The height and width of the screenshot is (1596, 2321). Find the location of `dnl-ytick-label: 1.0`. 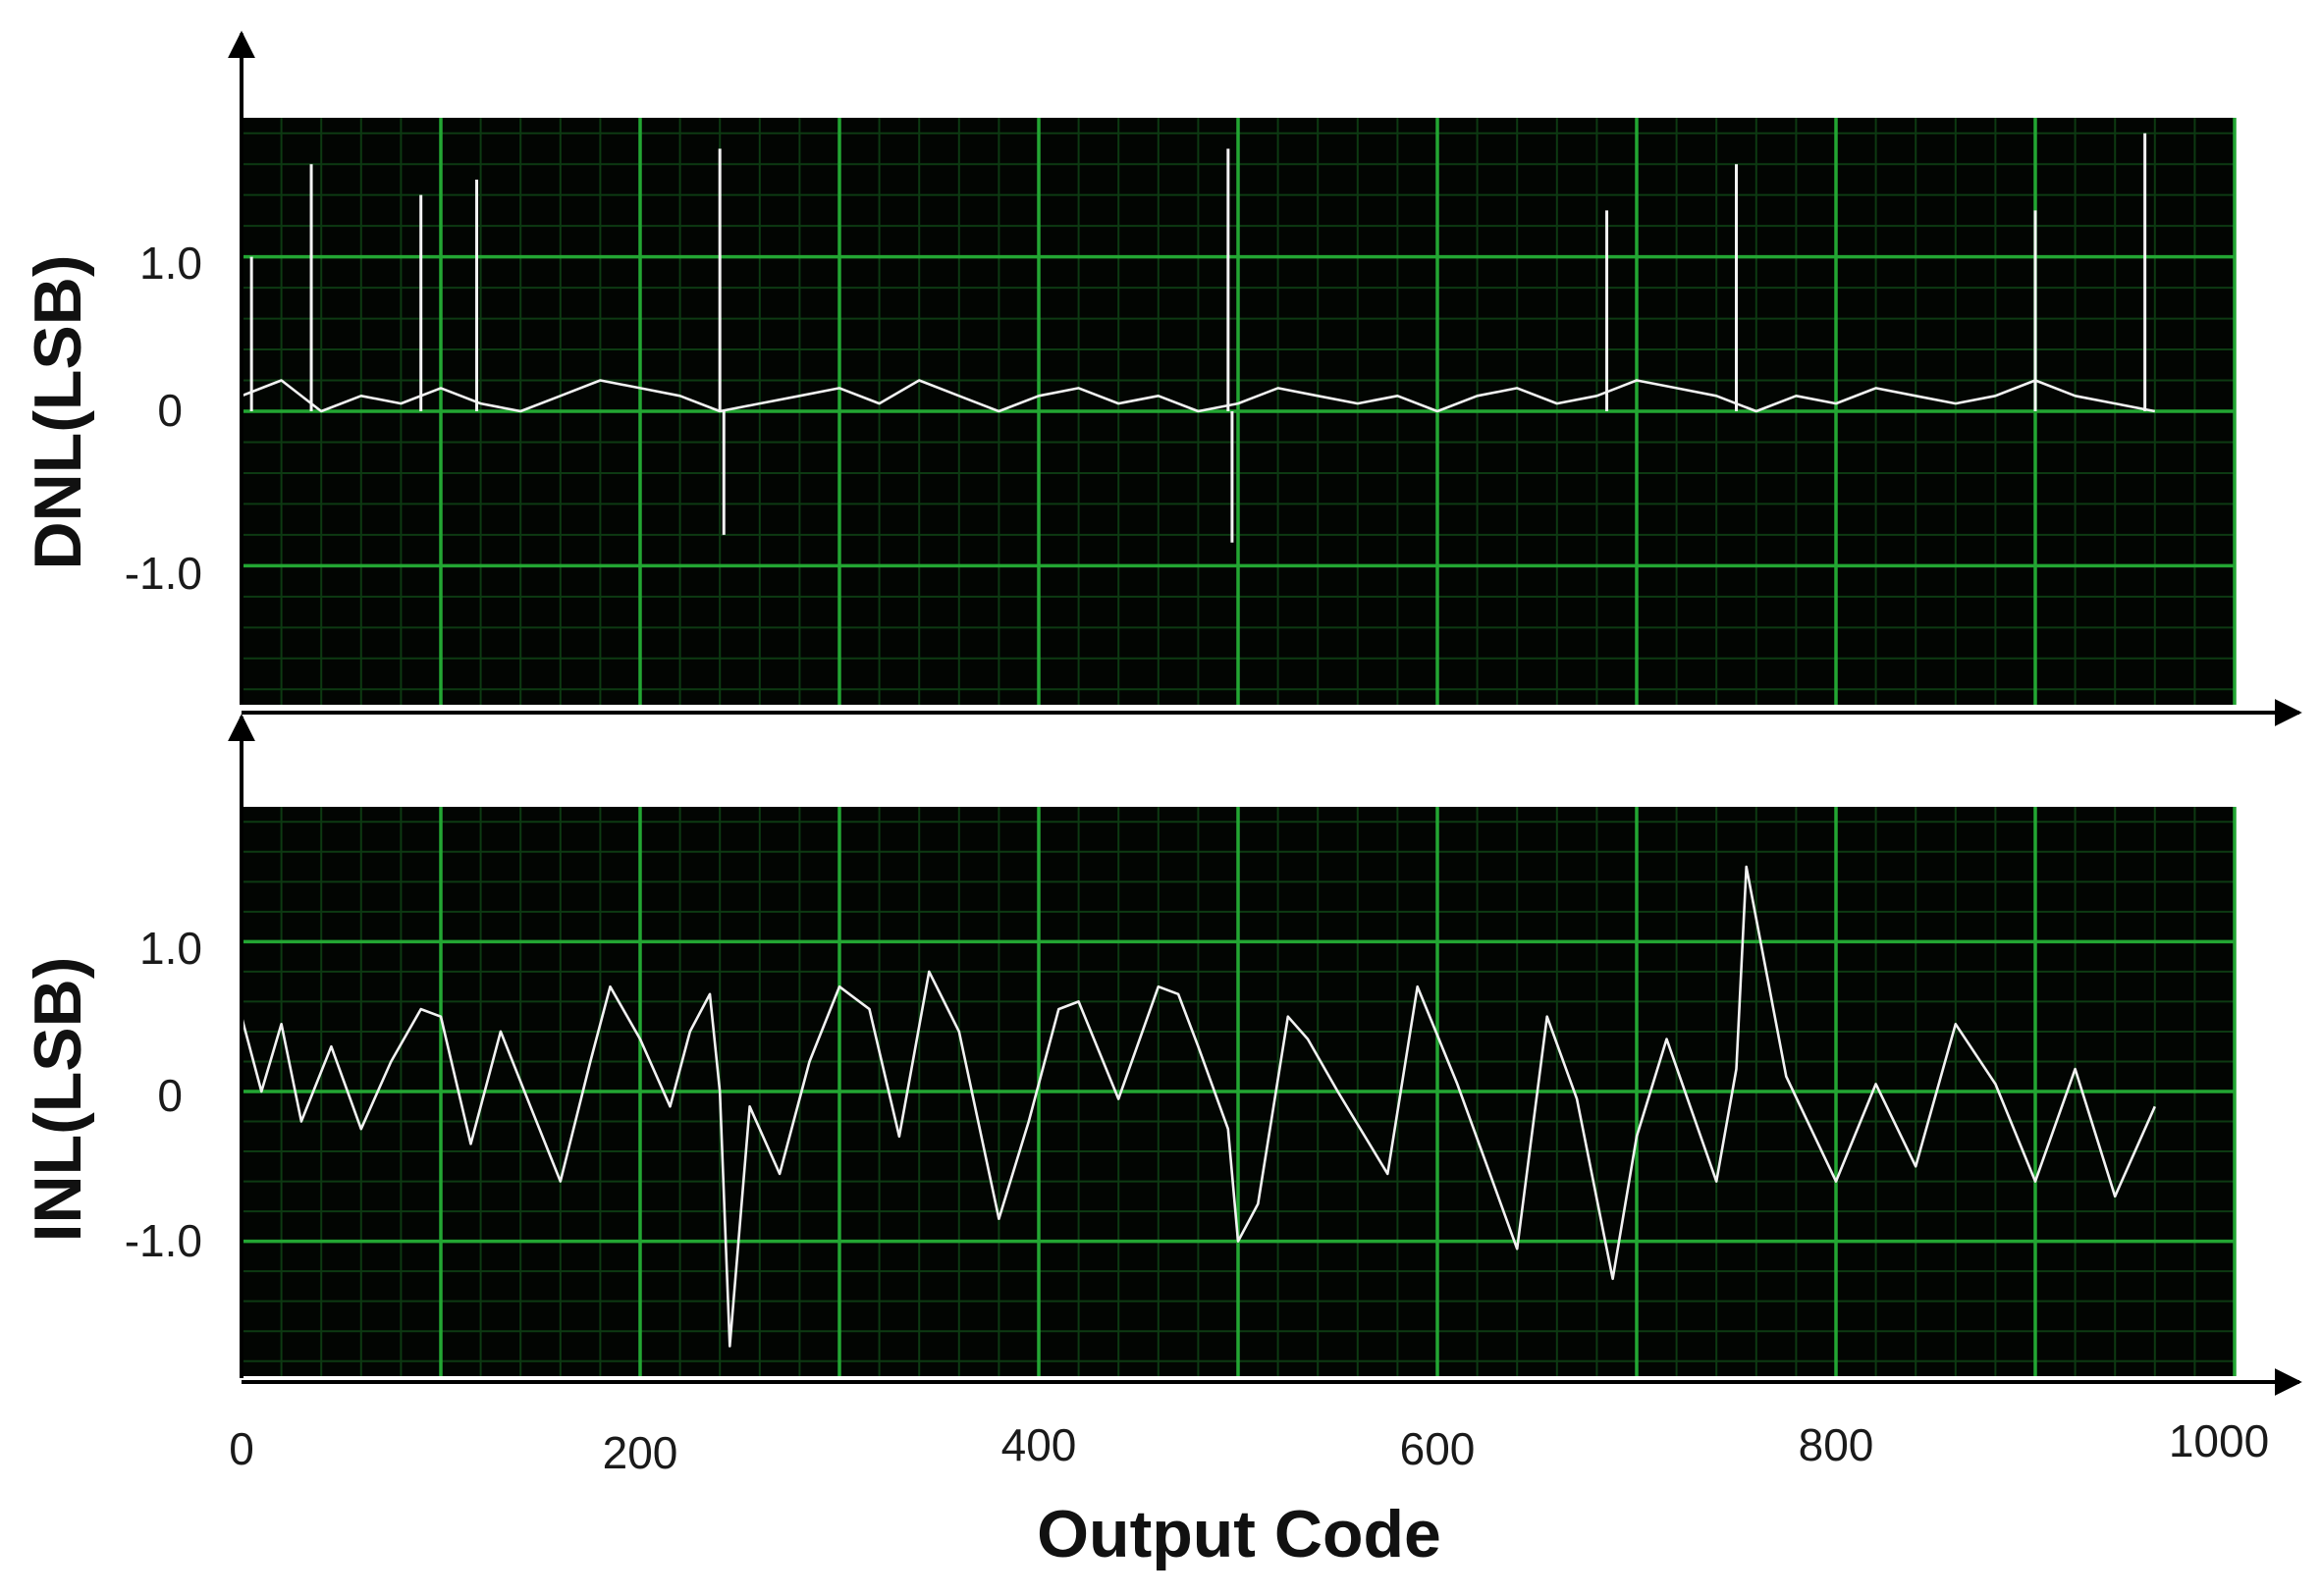

dnl-ytick-label: 1.0 is located at coordinates (170, 263).